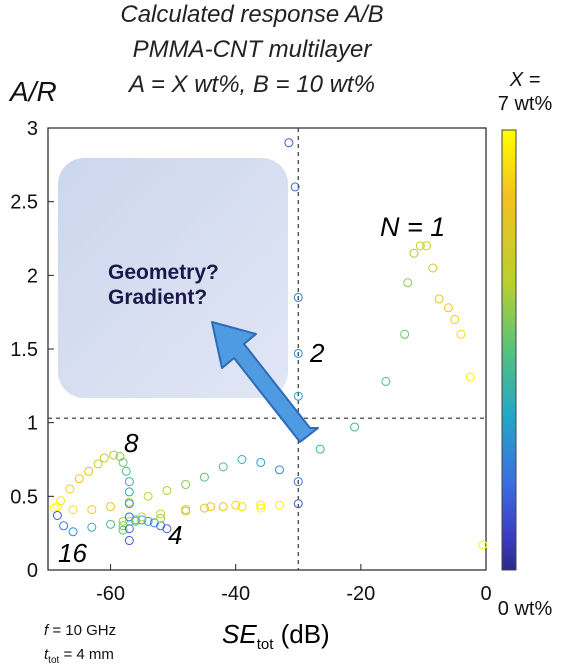  I want to click on y-tick-label: 1, so click(32, 424).